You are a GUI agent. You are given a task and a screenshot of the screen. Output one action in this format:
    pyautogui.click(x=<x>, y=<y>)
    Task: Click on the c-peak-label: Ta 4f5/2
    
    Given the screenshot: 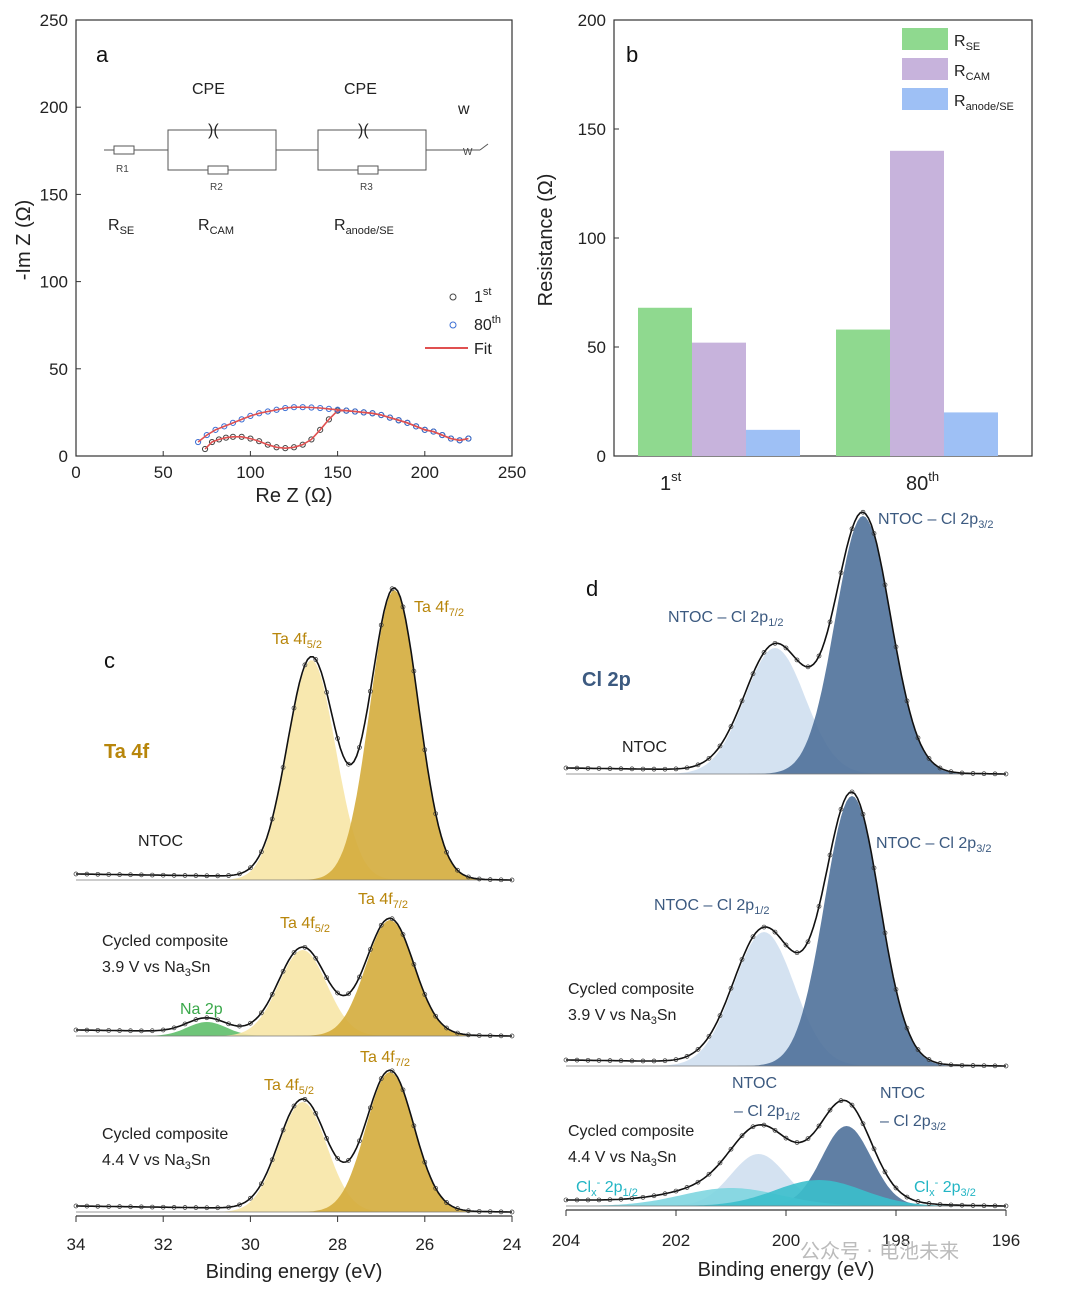 What is the action you would take?
    pyautogui.click(x=289, y=1087)
    